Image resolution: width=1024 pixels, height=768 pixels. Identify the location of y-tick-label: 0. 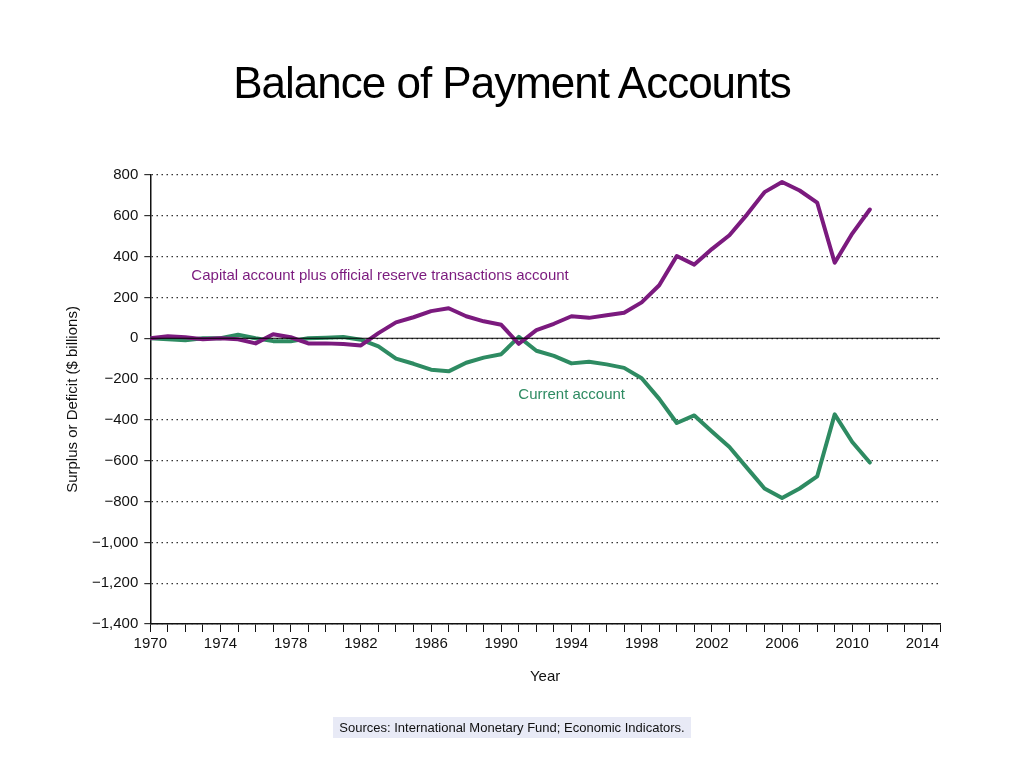
(134, 337).